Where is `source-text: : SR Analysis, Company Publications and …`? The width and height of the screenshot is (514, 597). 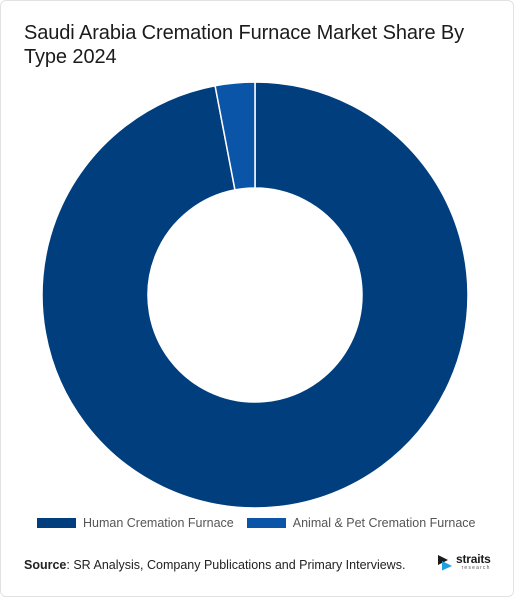 source-text: : SR Analysis, Company Publications and … is located at coordinates (236, 565).